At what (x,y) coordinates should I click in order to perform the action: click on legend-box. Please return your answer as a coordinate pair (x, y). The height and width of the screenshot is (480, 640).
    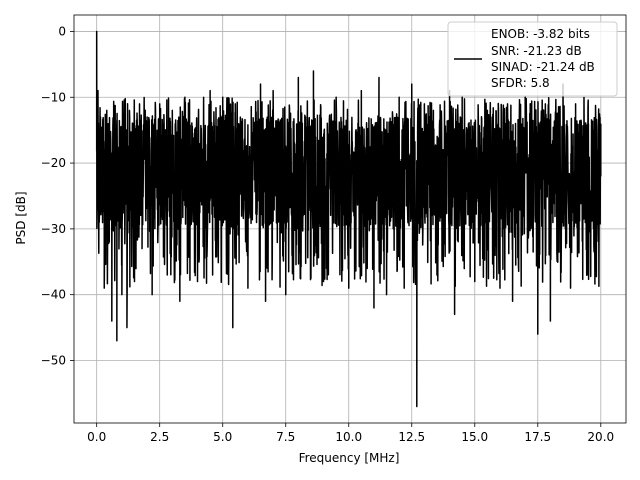
    Looking at the image, I should click on (532, 59).